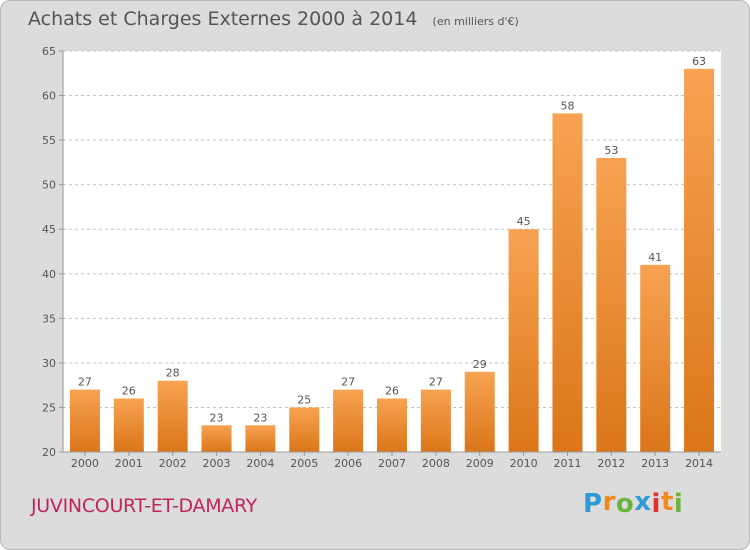 The image size is (750, 550). Describe the element at coordinates (173, 373) in the screenshot. I see `bar-value-label: 28` at that location.